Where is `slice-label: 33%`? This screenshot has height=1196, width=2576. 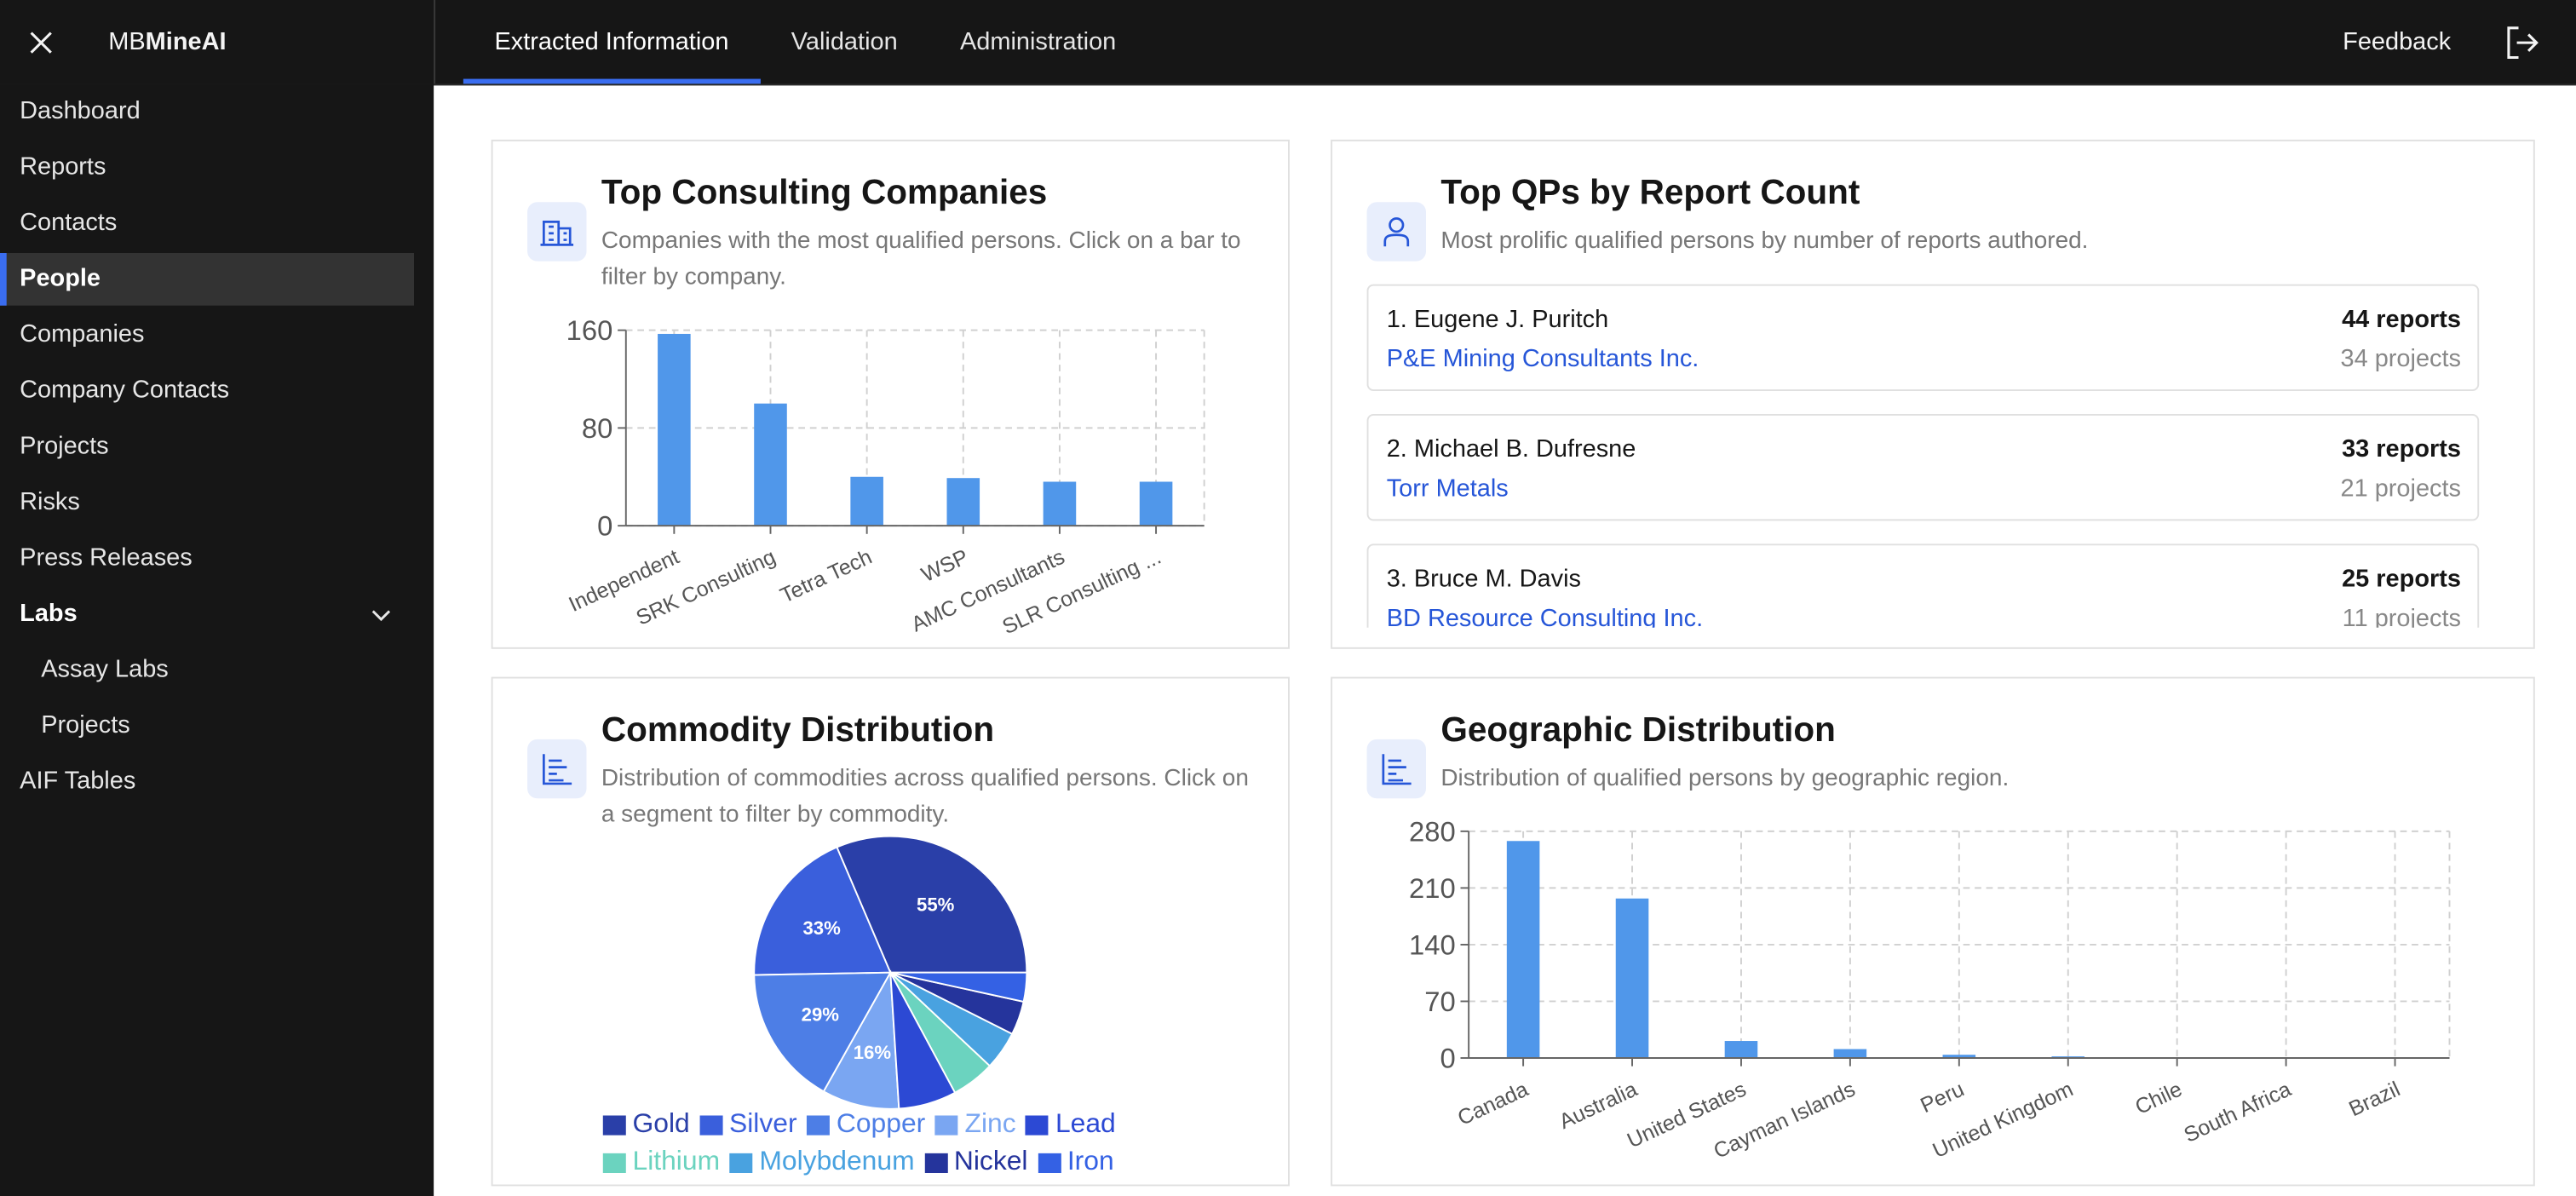
slice-label: 33% is located at coordinates (822, 928).